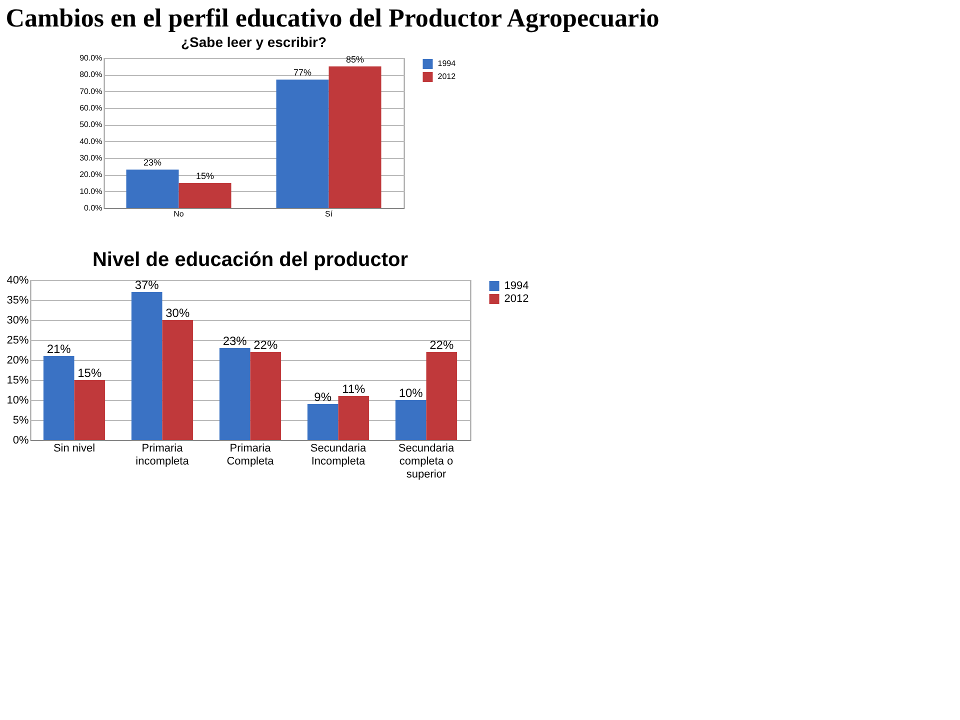 The image size is (960, 720). I want to click on y-tick-label: 35%, so click(17, 300).